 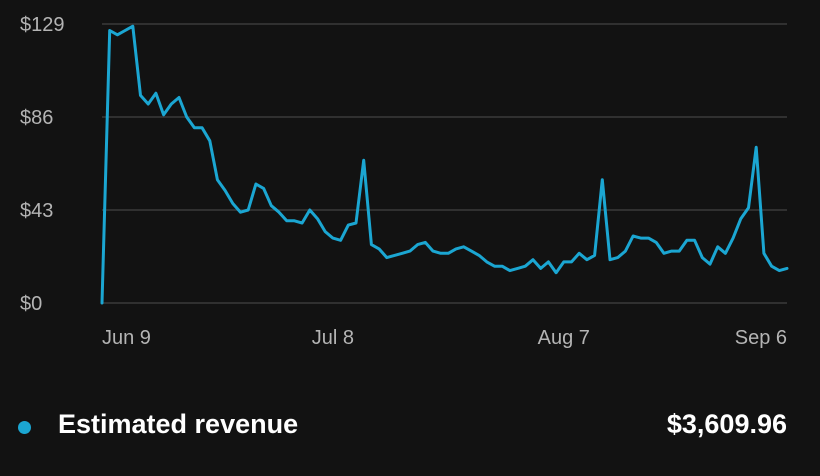 I want to click on y-tick-label: $86, so click(x=36, y=118).